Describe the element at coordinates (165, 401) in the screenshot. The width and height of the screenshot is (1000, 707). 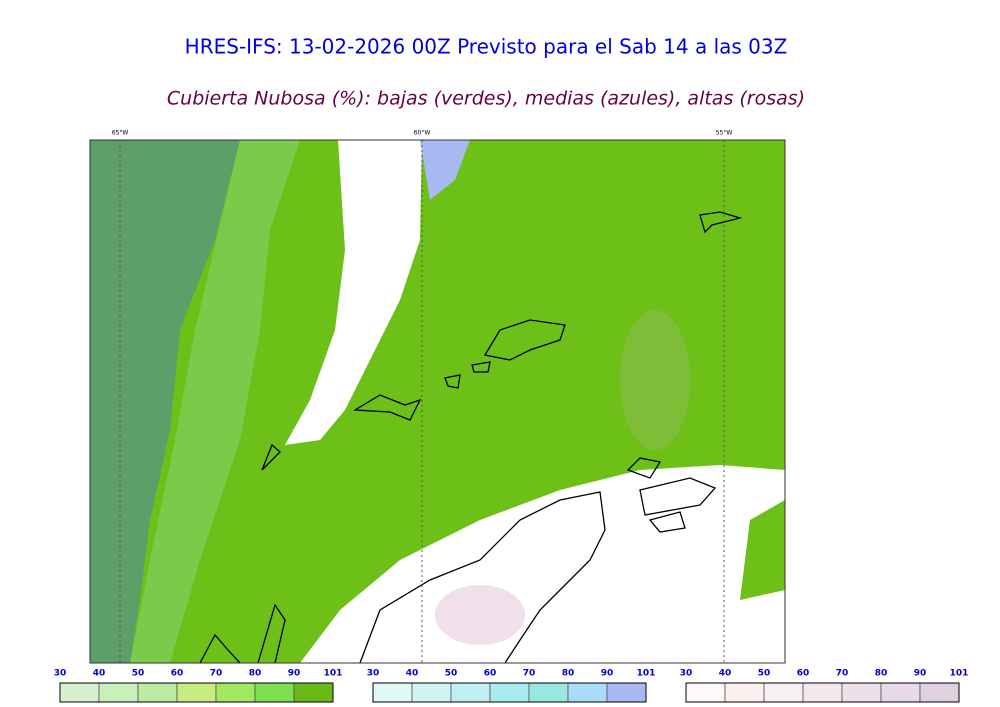
I see `dark-band` at that location.